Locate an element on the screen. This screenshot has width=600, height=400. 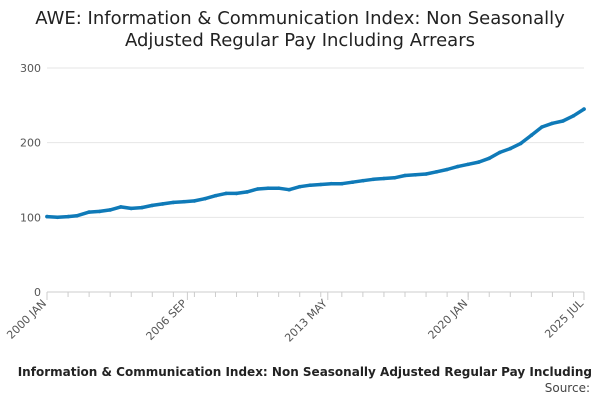
x-axis: 2000 JAN 2006 SEP 2013 MAY 2020 JAN 2025 JUL is located at coordinates (295, 318).